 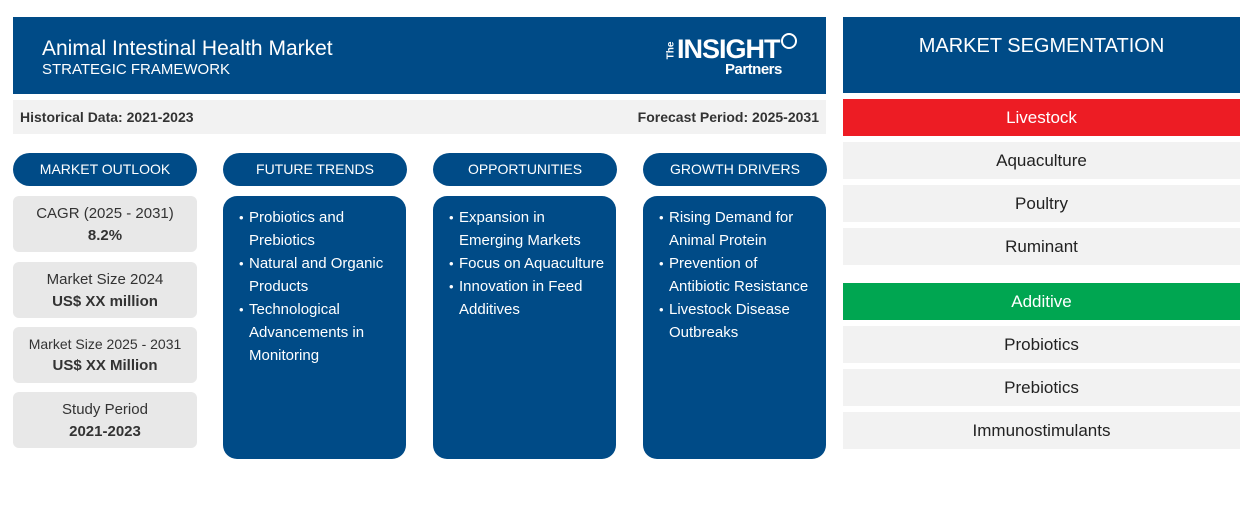 I want to click on segment-item: Aquaculture, so click(x=1041, y=160).